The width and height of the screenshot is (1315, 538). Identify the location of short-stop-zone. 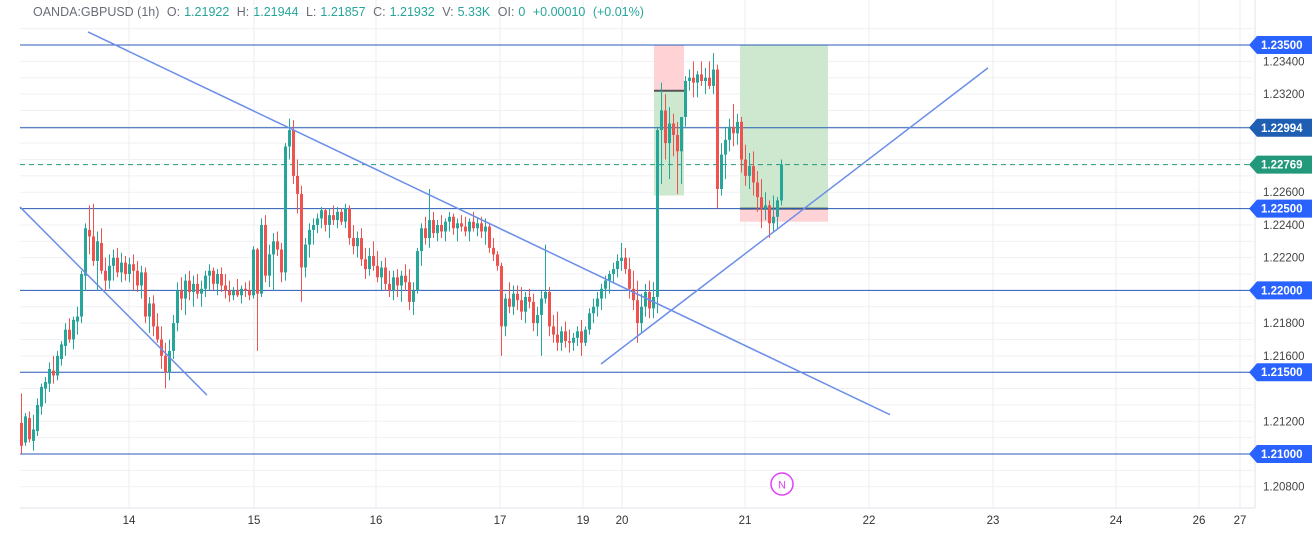
(669, 68).